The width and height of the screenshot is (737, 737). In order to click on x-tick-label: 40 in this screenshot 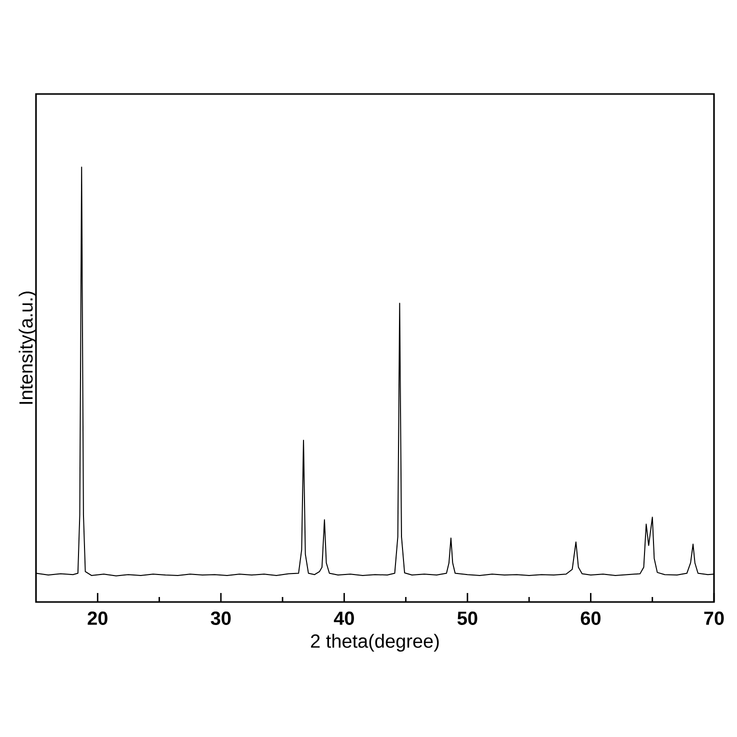, I will do `click(344, 618)`.